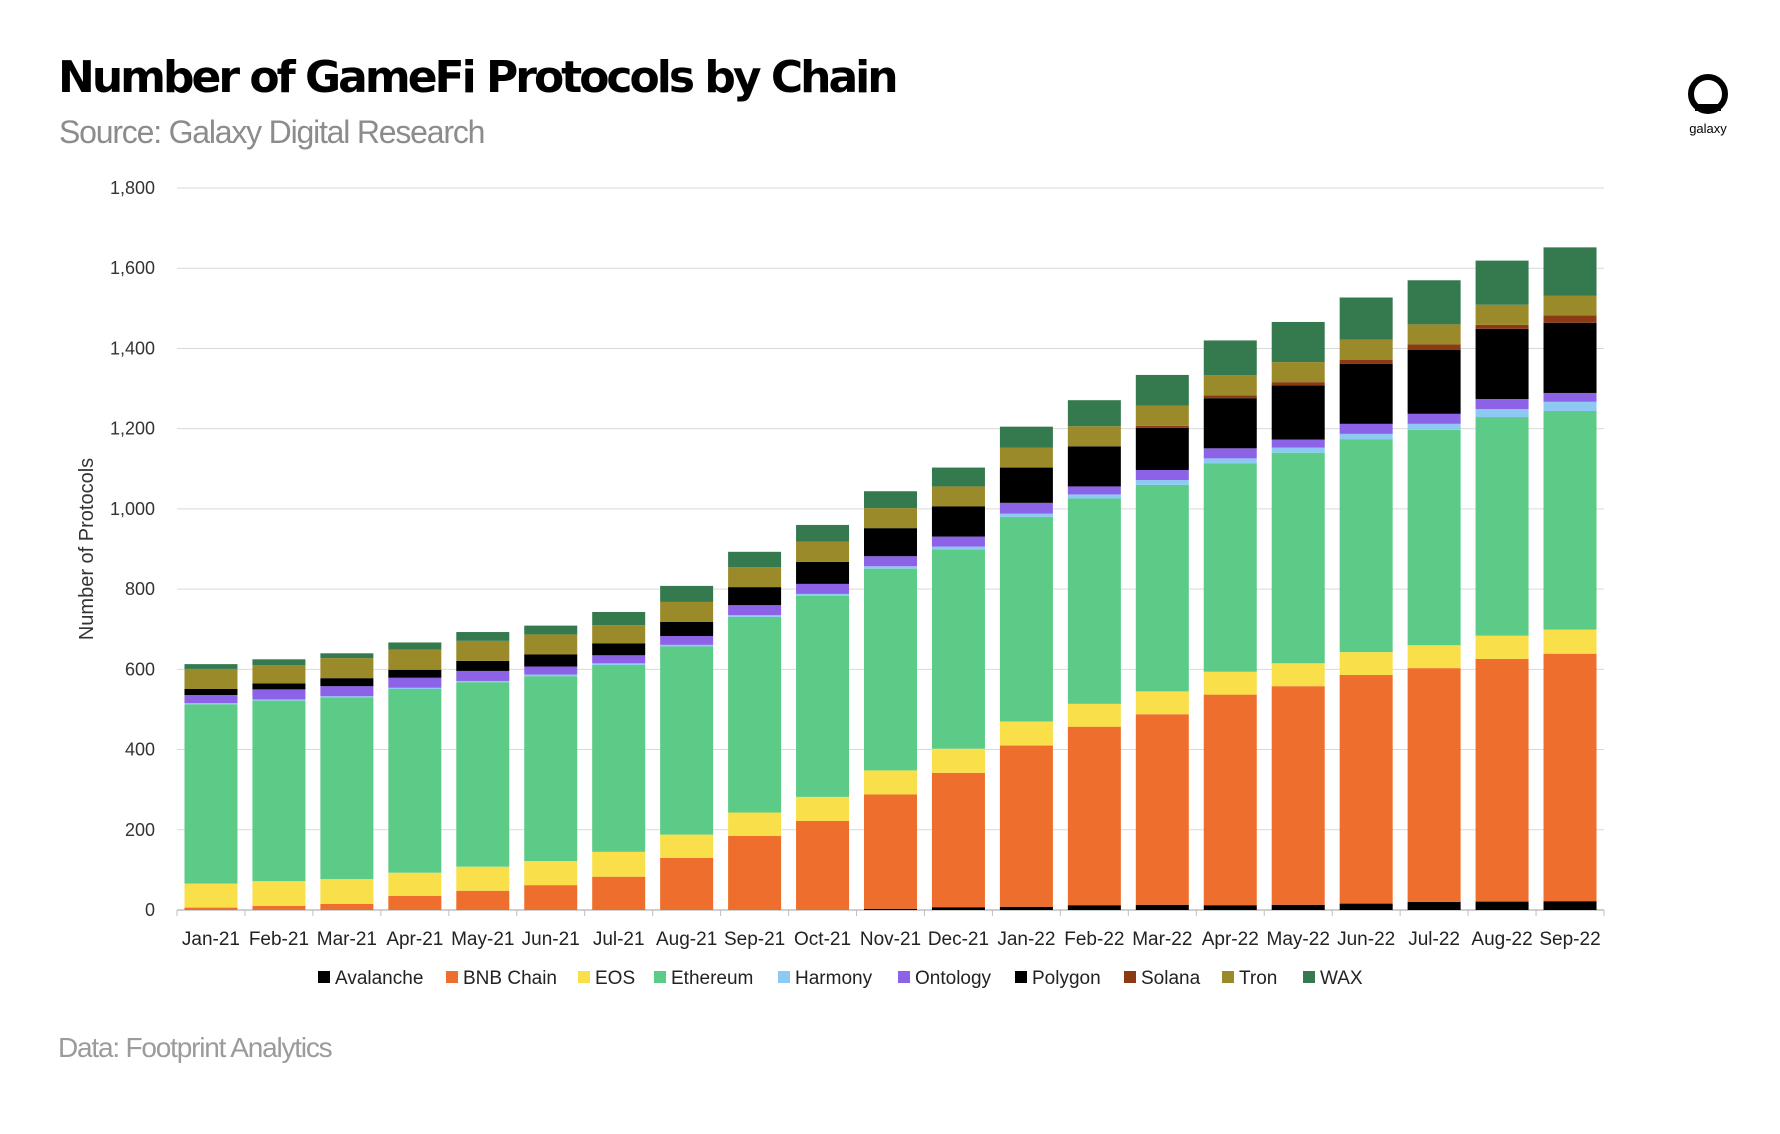 The width and height of the screenshot is (1780, 1134). Describe the element at coordinates (140, 750) in the screenshot. I see `y-tick-label: 400` at that location.